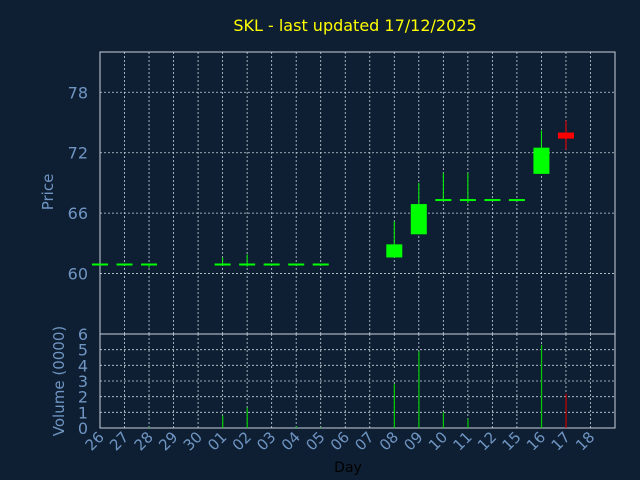  I want to click on price-y-ticks: 60 66 72 78, so click(78, 183).